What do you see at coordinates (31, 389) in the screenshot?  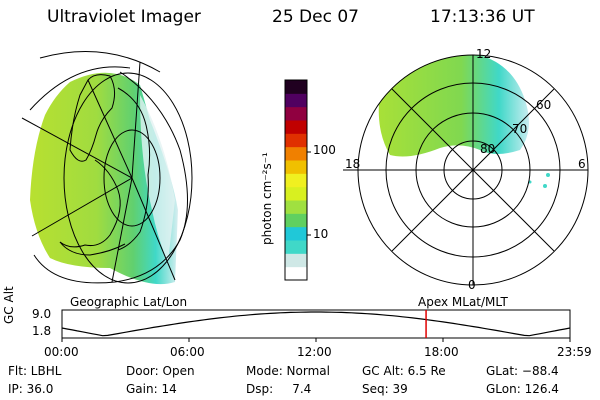 I see `ip-info: IP: 36.0` at bounding box center [31, 389].